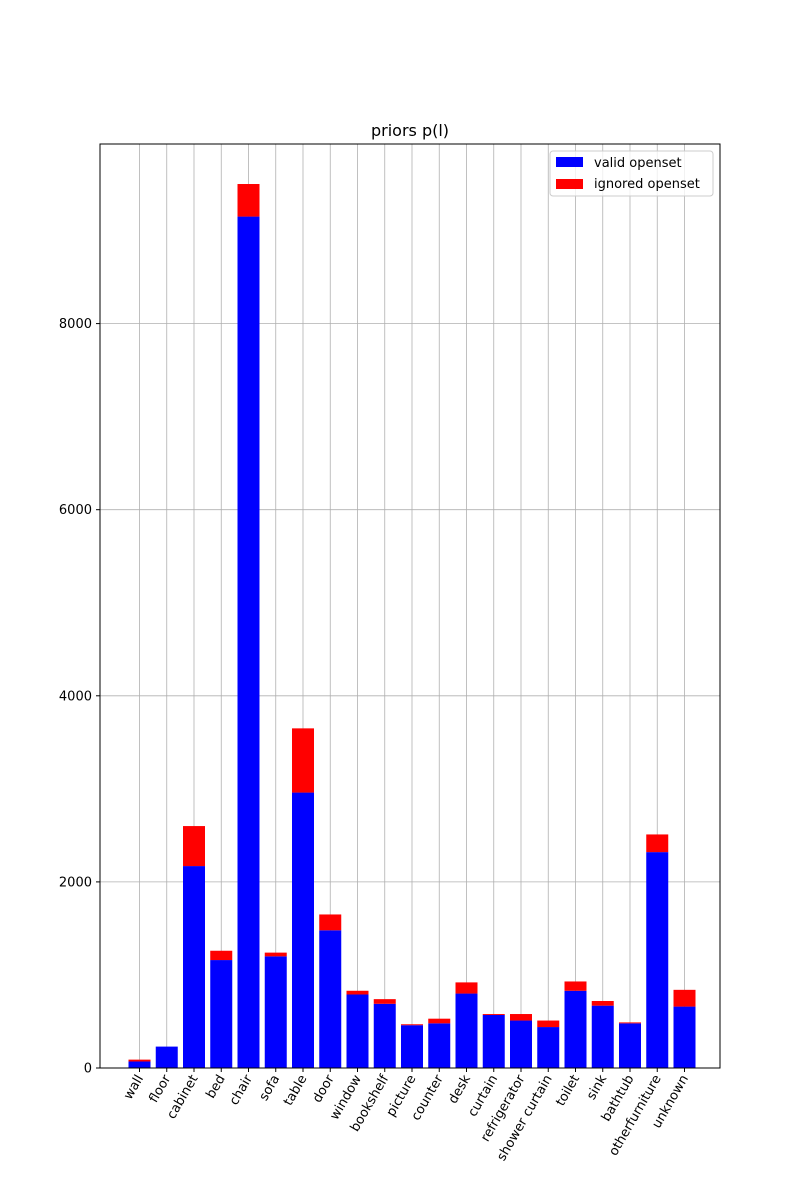 This screenshot has height=1200, width=800. What do you see at coordinates (657, 960) in the screenshot?
I see `bar-valid-otherfurniture` at bounding box center [657, 960].